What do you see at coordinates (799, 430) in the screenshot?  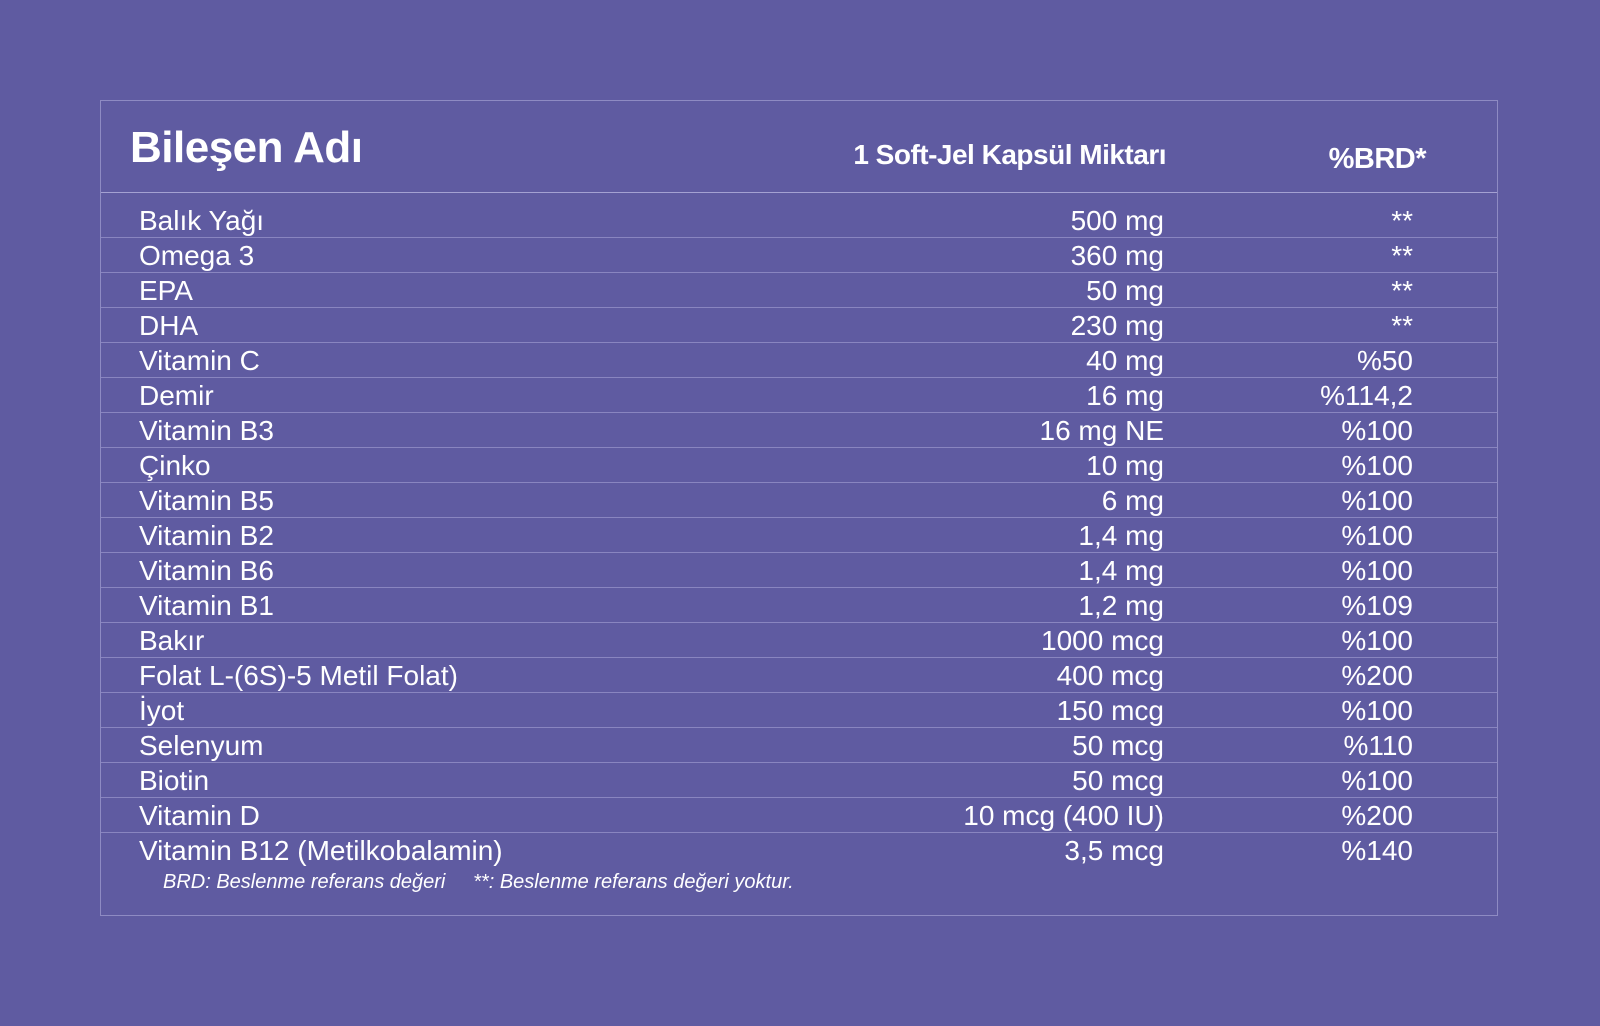 I see `table-row: Vitamin B3 16 mg NE %100` at bounding box center [799, 430].